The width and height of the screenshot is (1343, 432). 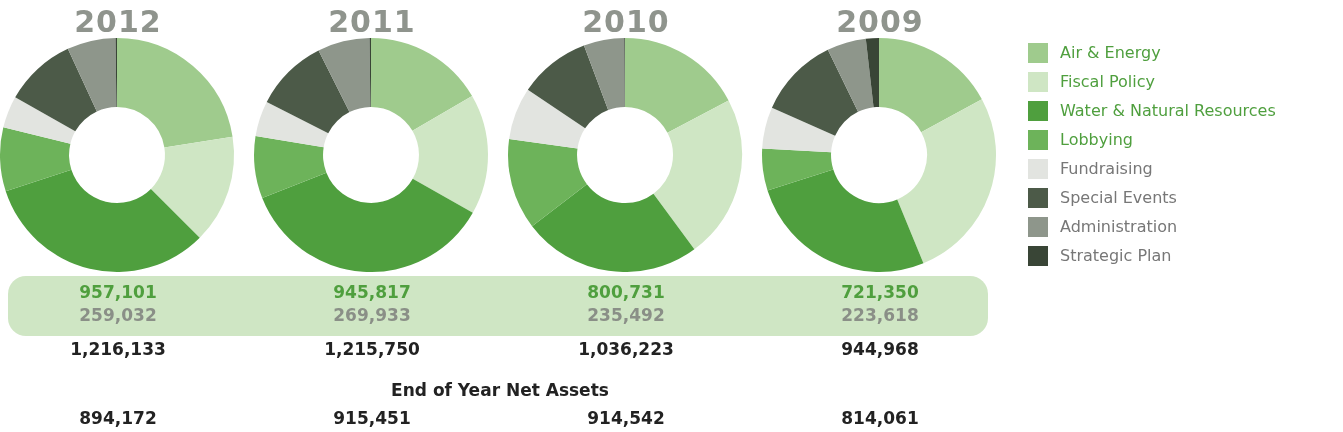 What do you see at coordinates (372, 349) in the screenshot?
I see `text: 1,215,750` at bounding box center [372, 349].